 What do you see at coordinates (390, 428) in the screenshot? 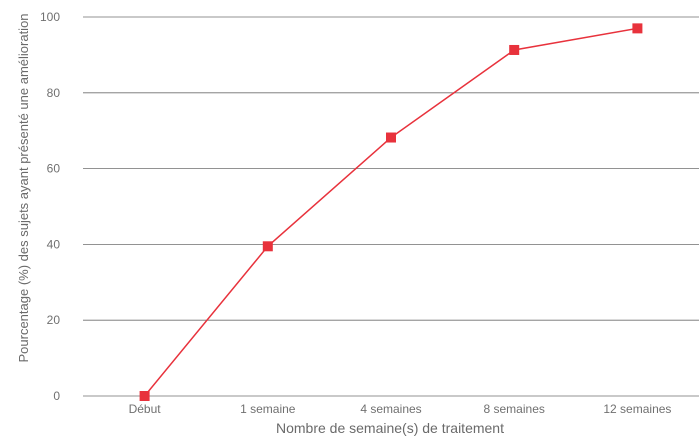
I see `x-axis-title: Nombre de semaine(s) de traitement` at bounding box center [390, 428].